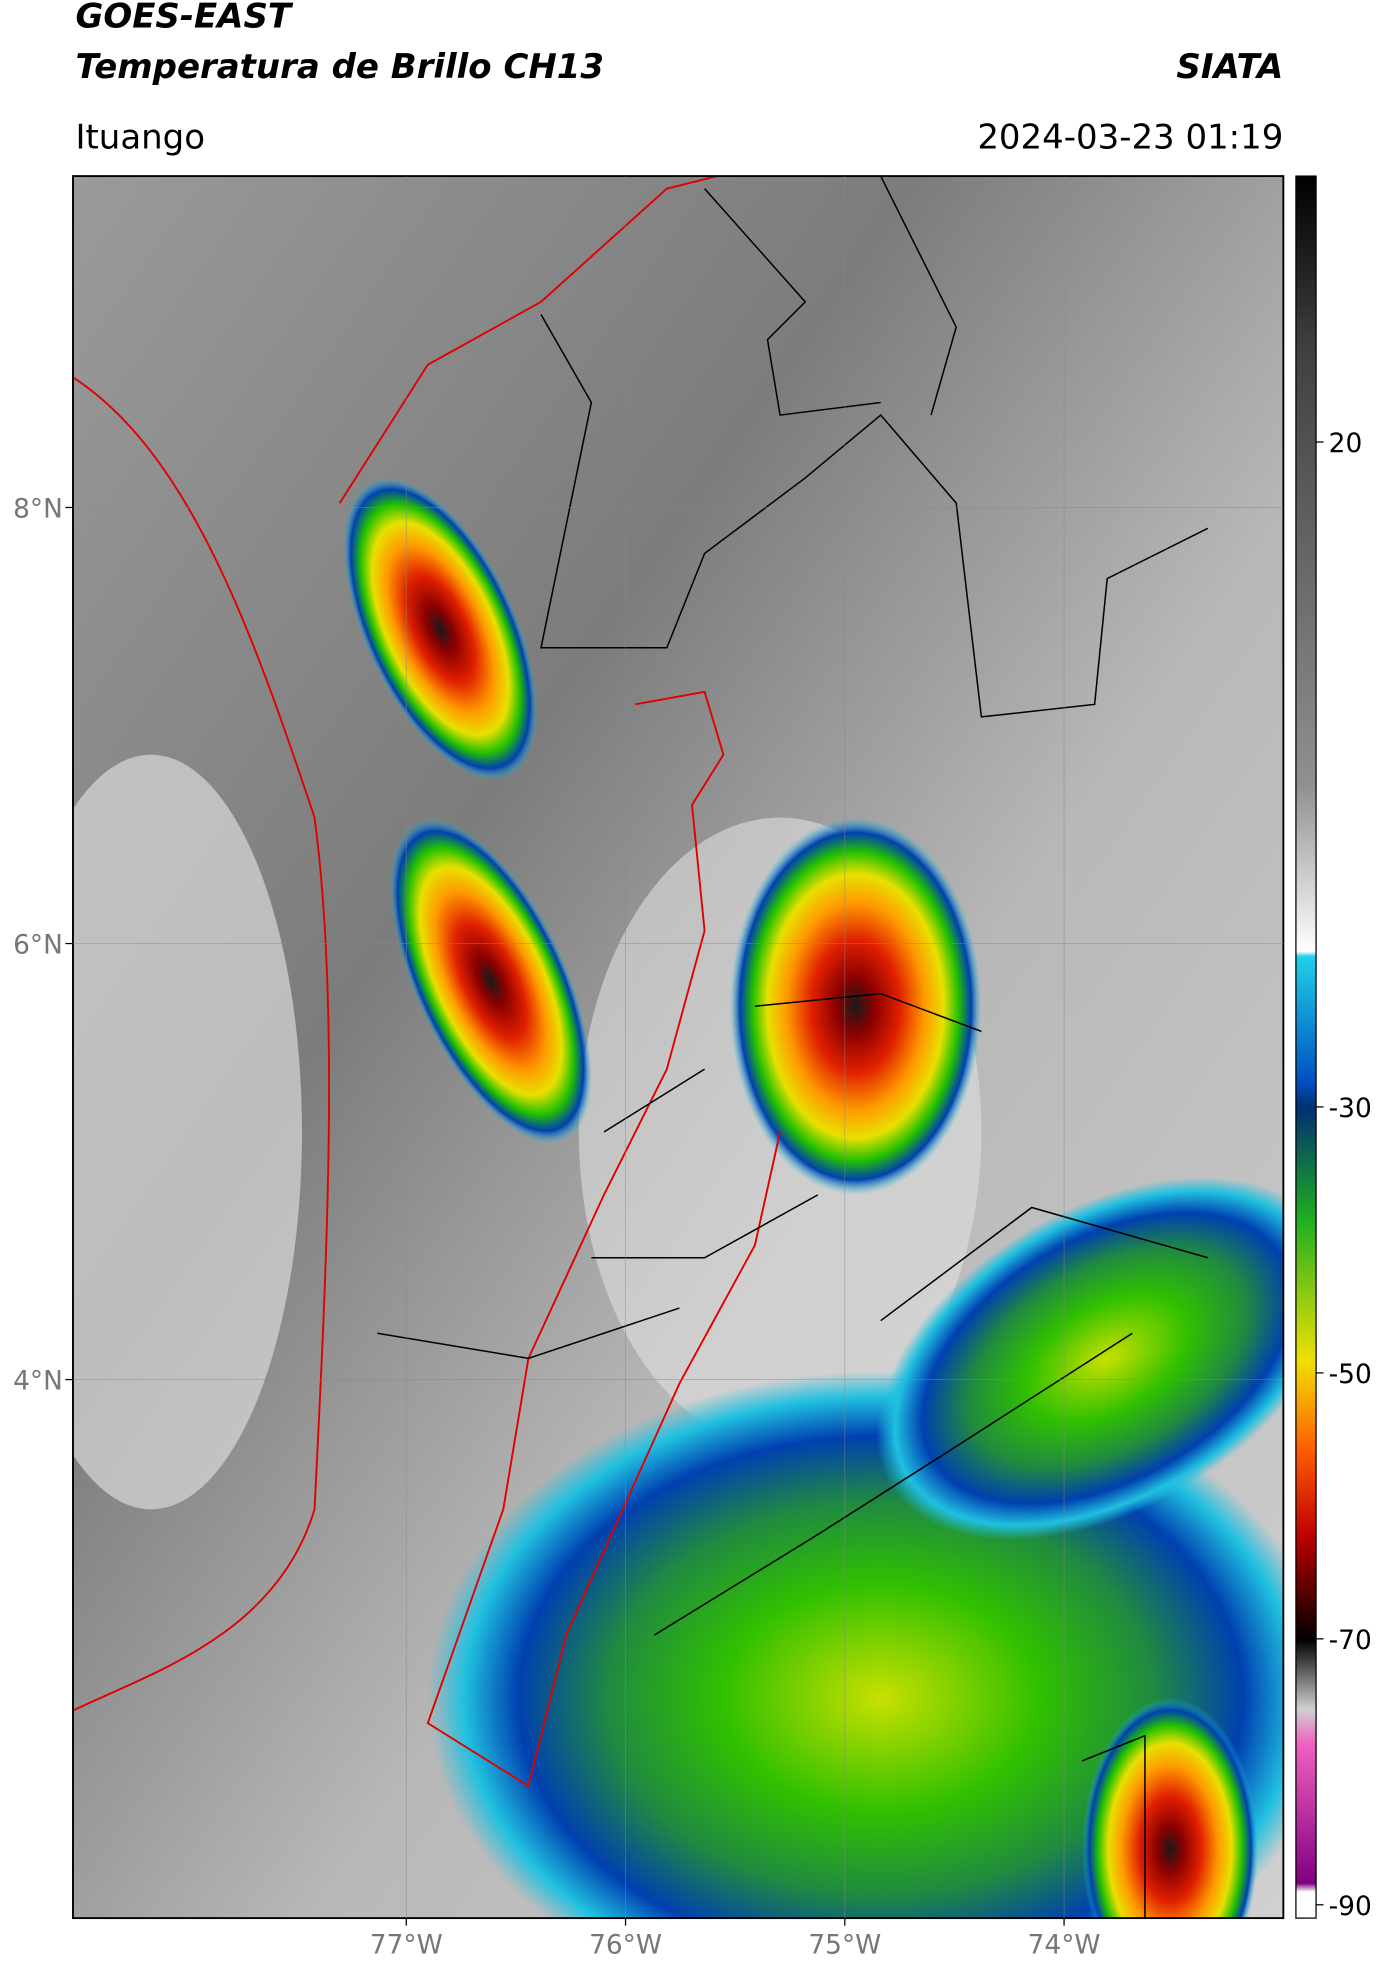  Describe the element at coordinates (1130, 137) in the screenshot. I see `datetime: 2024-03-23 01:19` at that location.